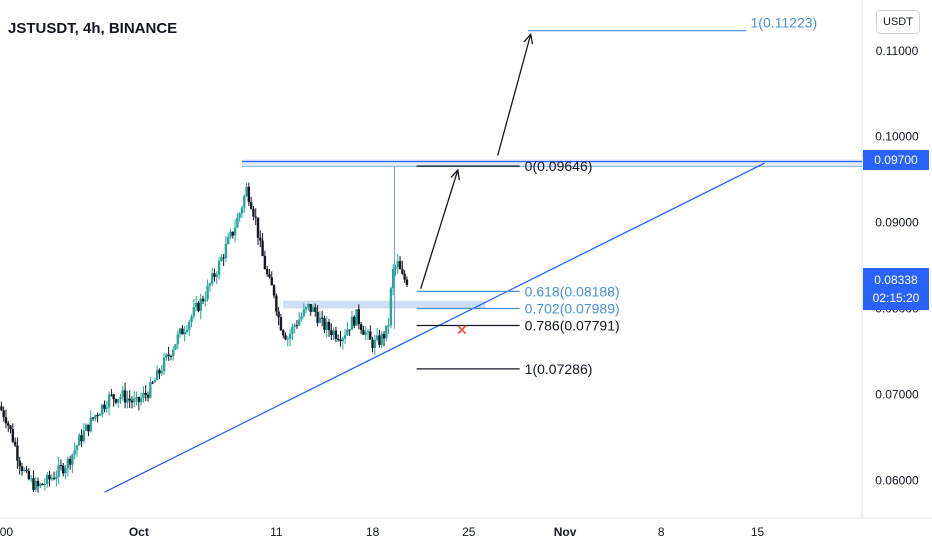  Describe the element at coordinates (896, 160) in the screenshot. I see `resistance-price-tag: 0.09700` at that location.